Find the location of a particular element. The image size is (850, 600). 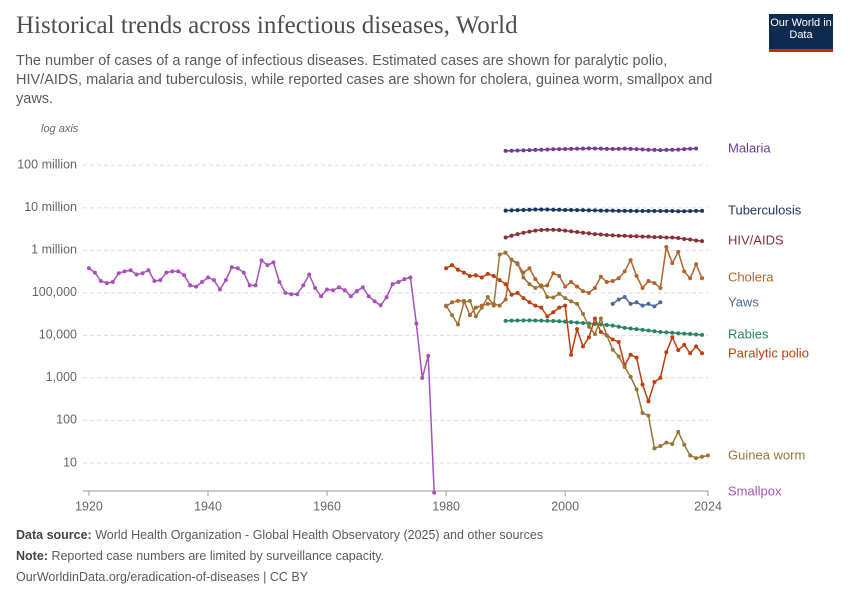

x-tick-label: 1920 is located at coordinates (89, 506).